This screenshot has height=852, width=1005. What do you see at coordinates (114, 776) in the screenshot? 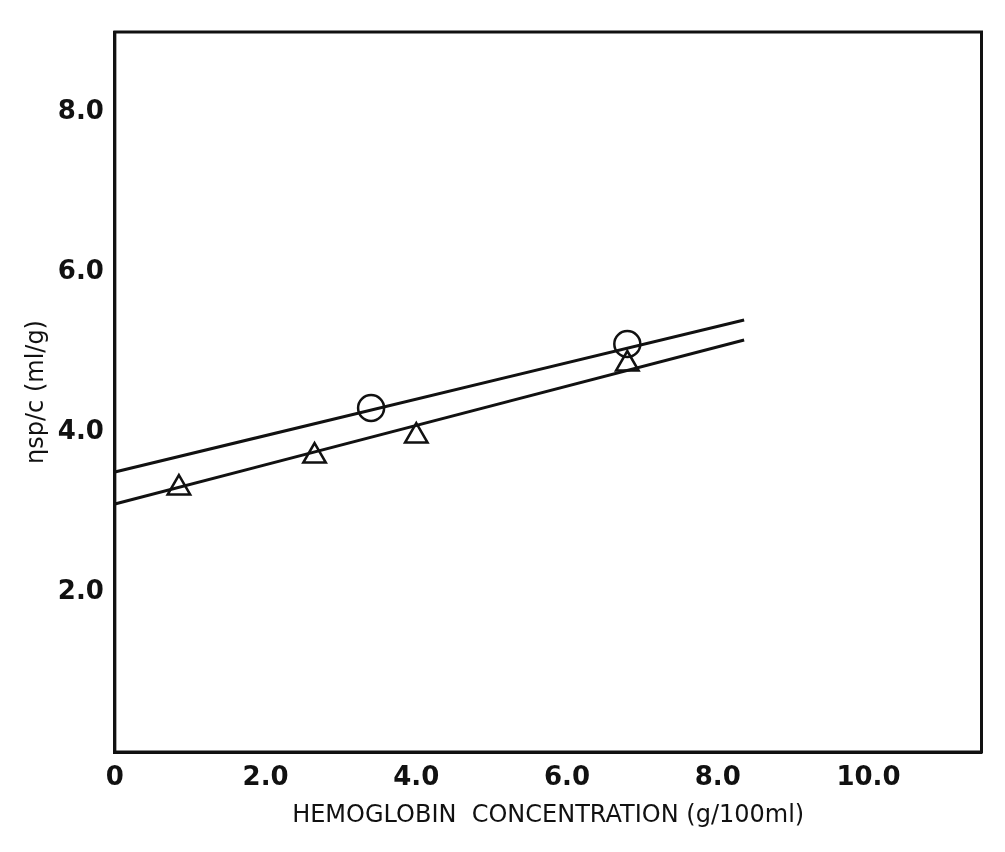
I see `x-tick-label: 0` at bounding box center [114, 776].